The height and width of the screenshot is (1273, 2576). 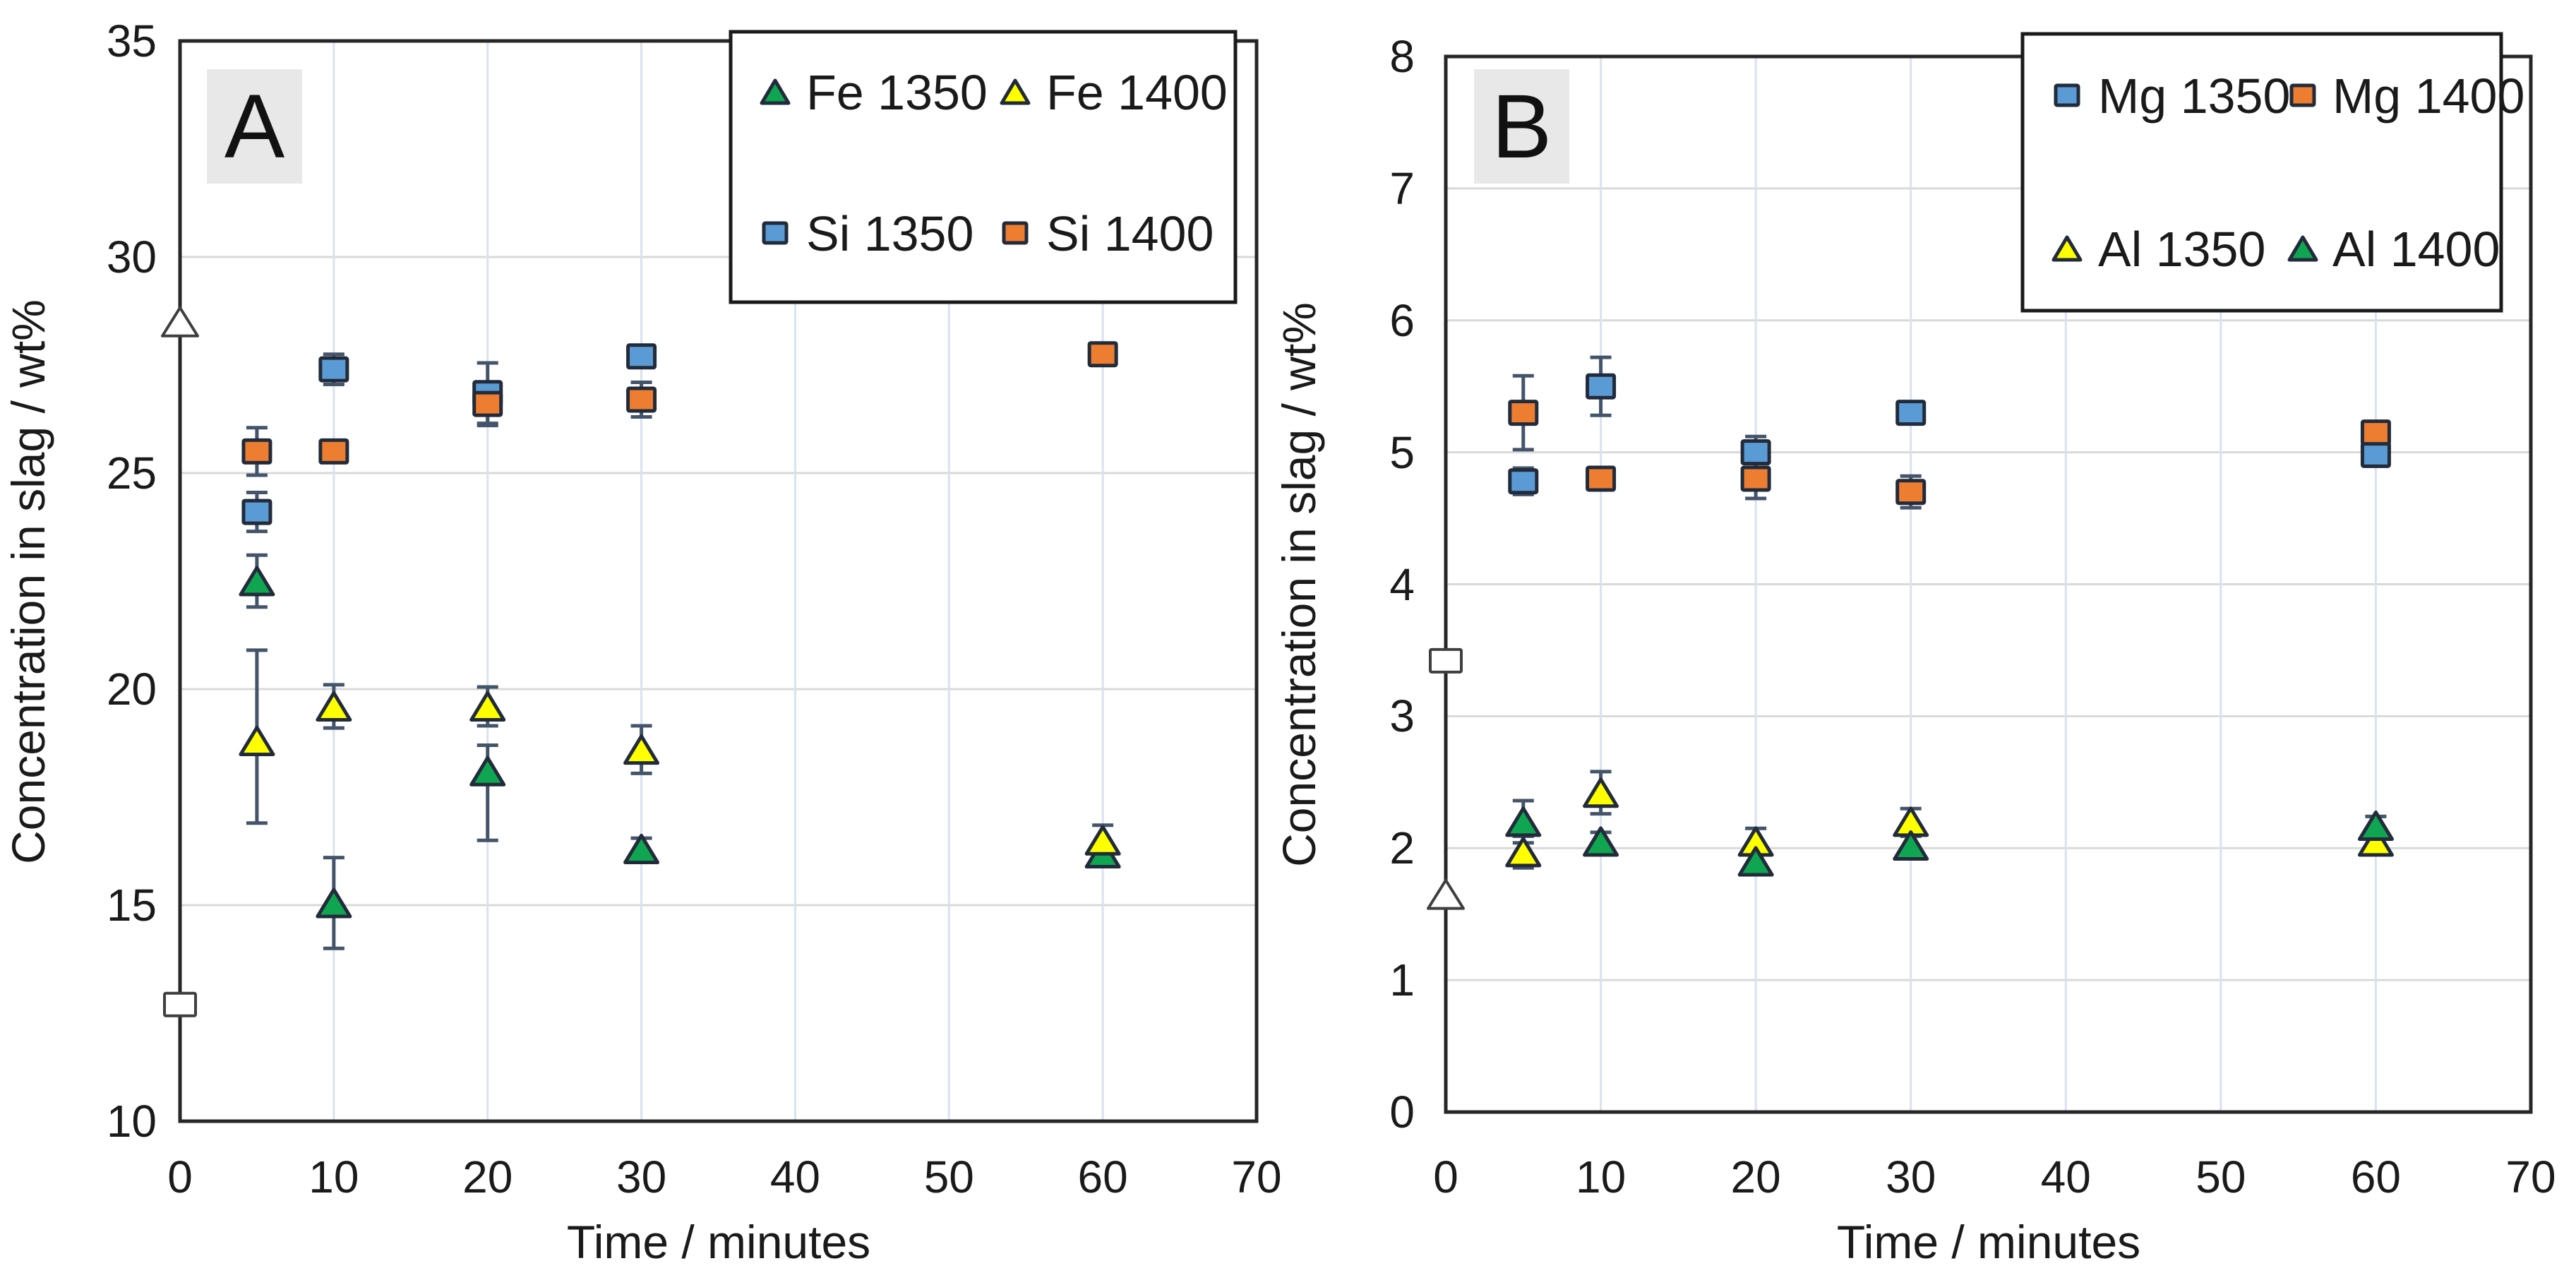 I want to click on y-tick-label: 15, so click(x=131, y=906).